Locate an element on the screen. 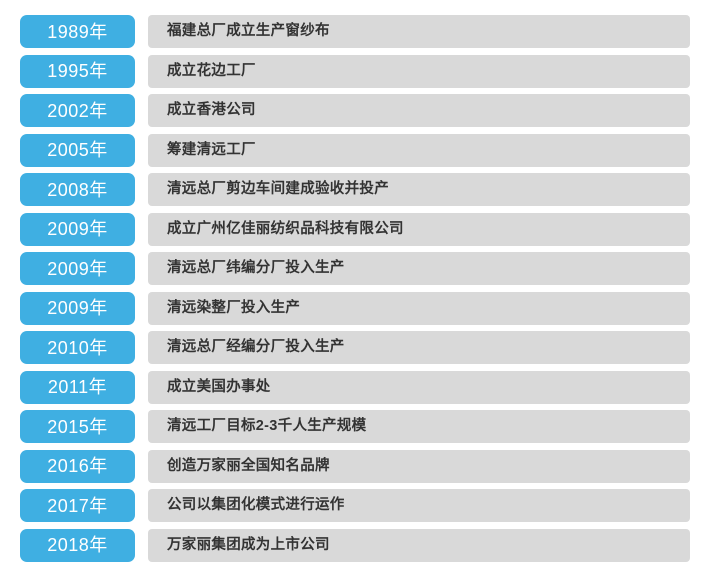 The image size is (710, 582). timeline-row: 2010年 清远总厂经编分厂投入生产 is located at coordinates (365, 347).